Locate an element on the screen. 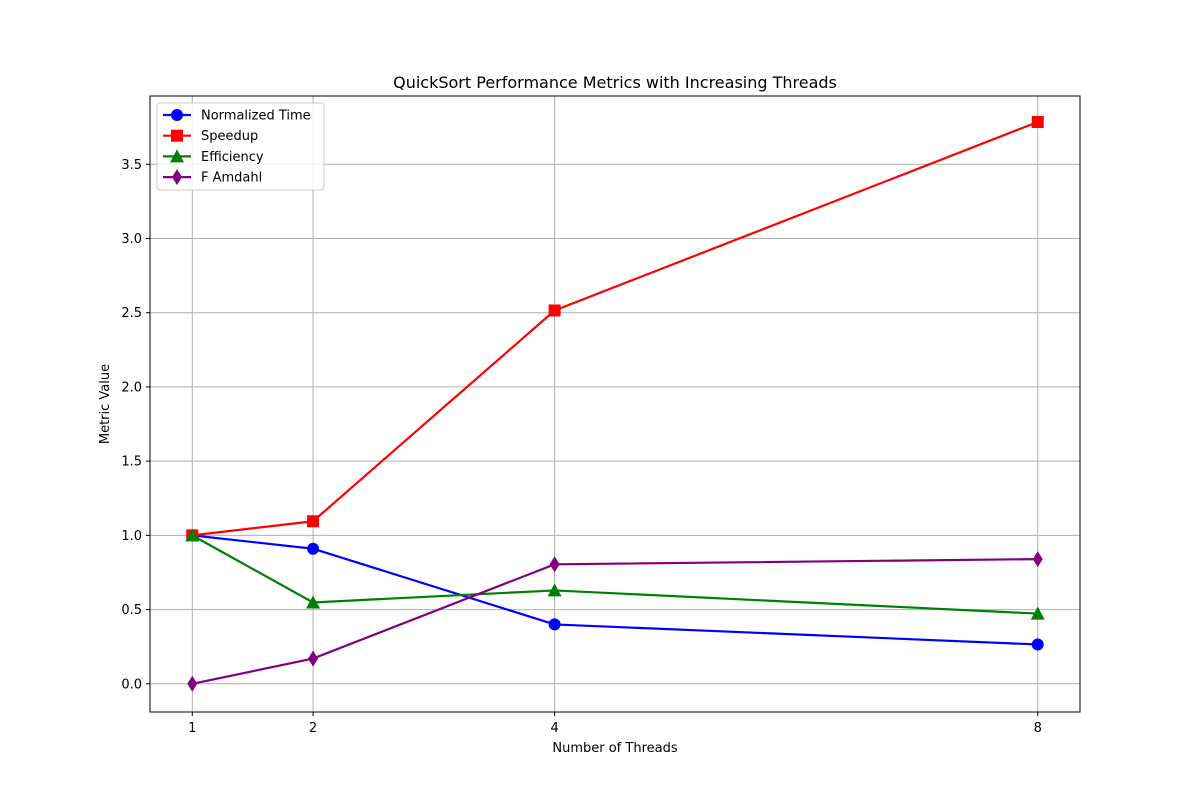  legend-marker-speedup is located at coordinates (177, 135).